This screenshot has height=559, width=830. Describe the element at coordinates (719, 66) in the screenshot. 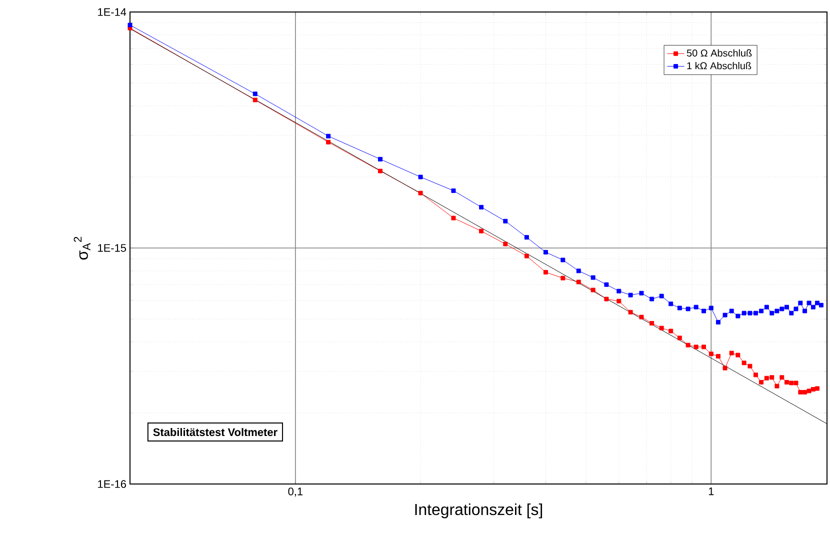

I see `legend-label: 1 kΩ Abschluß` at that location.